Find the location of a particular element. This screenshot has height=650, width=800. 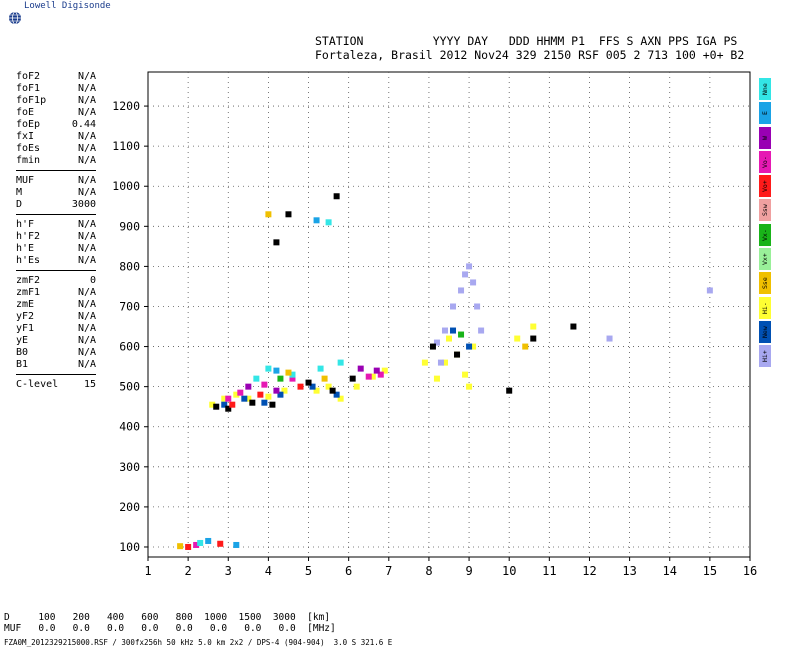

x-tick-label: 9 is located at coordinates (468, 571).